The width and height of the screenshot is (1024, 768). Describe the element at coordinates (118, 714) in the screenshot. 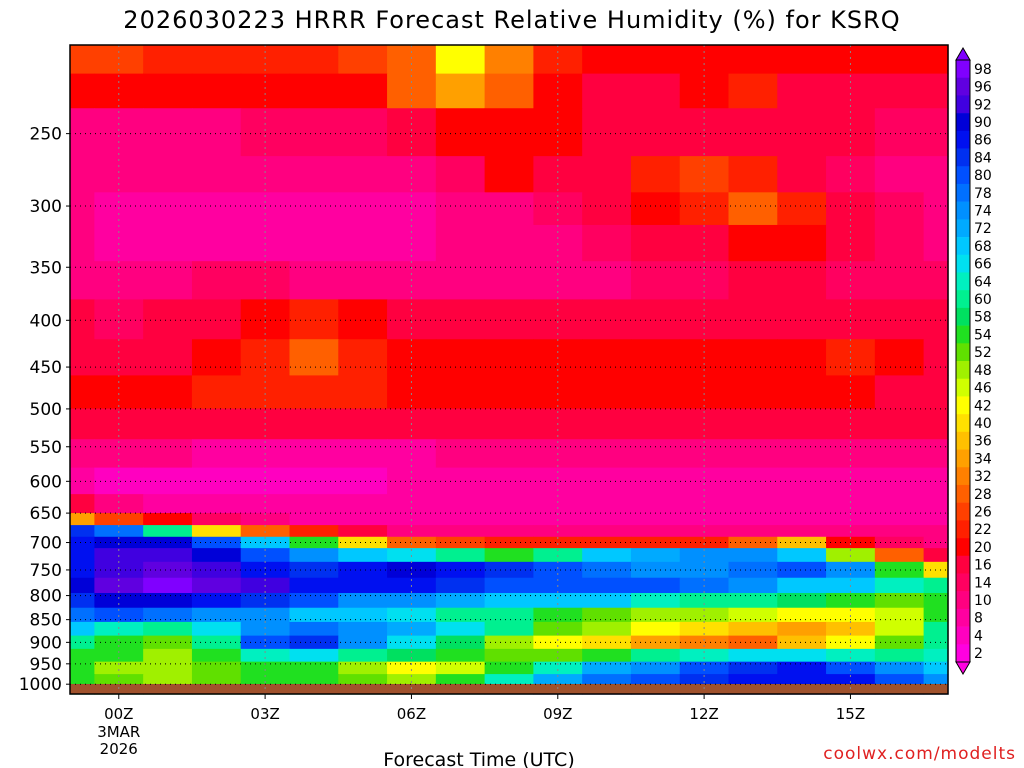

I see `x-tick-label: 00Z` at that location.